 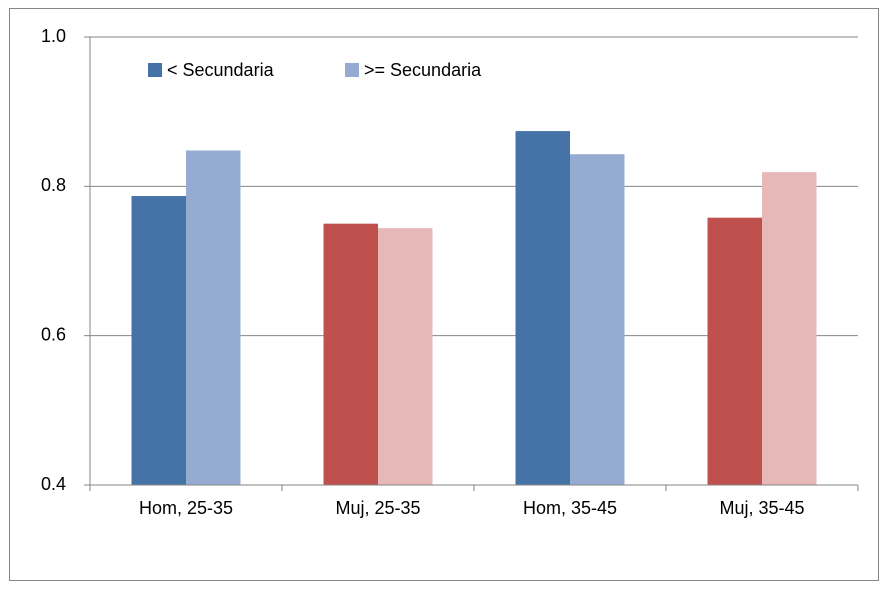 What do you see at coordinates (761, 508) in the screenshot?
I see `x-tick-label: Muj, 35-45` at bounding box center [761, 508].